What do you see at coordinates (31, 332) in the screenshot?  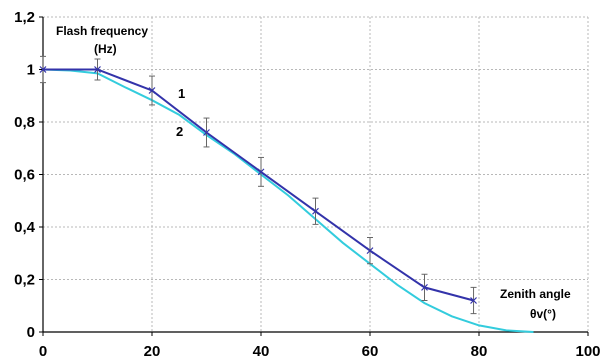 I see `y-tick-label: 0` at bounding box center [31, 332].